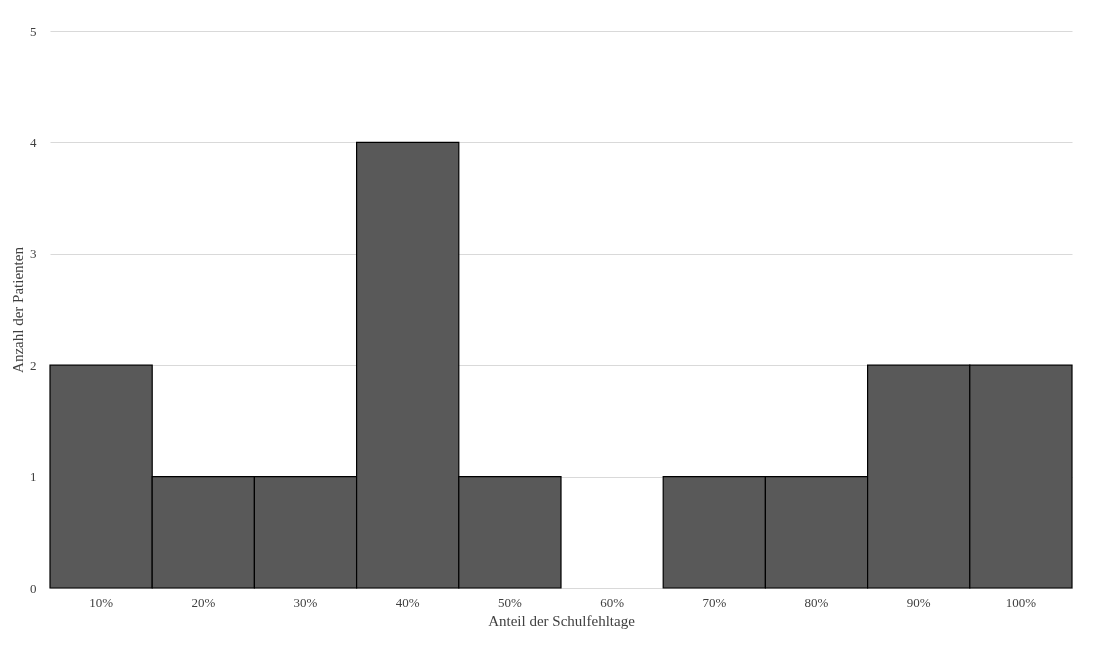 This screenshot has width=1093, height=648. Describe the element at coordinates (101, 602) in the screenshot. I see `x-tick-label: 10%` at that location.